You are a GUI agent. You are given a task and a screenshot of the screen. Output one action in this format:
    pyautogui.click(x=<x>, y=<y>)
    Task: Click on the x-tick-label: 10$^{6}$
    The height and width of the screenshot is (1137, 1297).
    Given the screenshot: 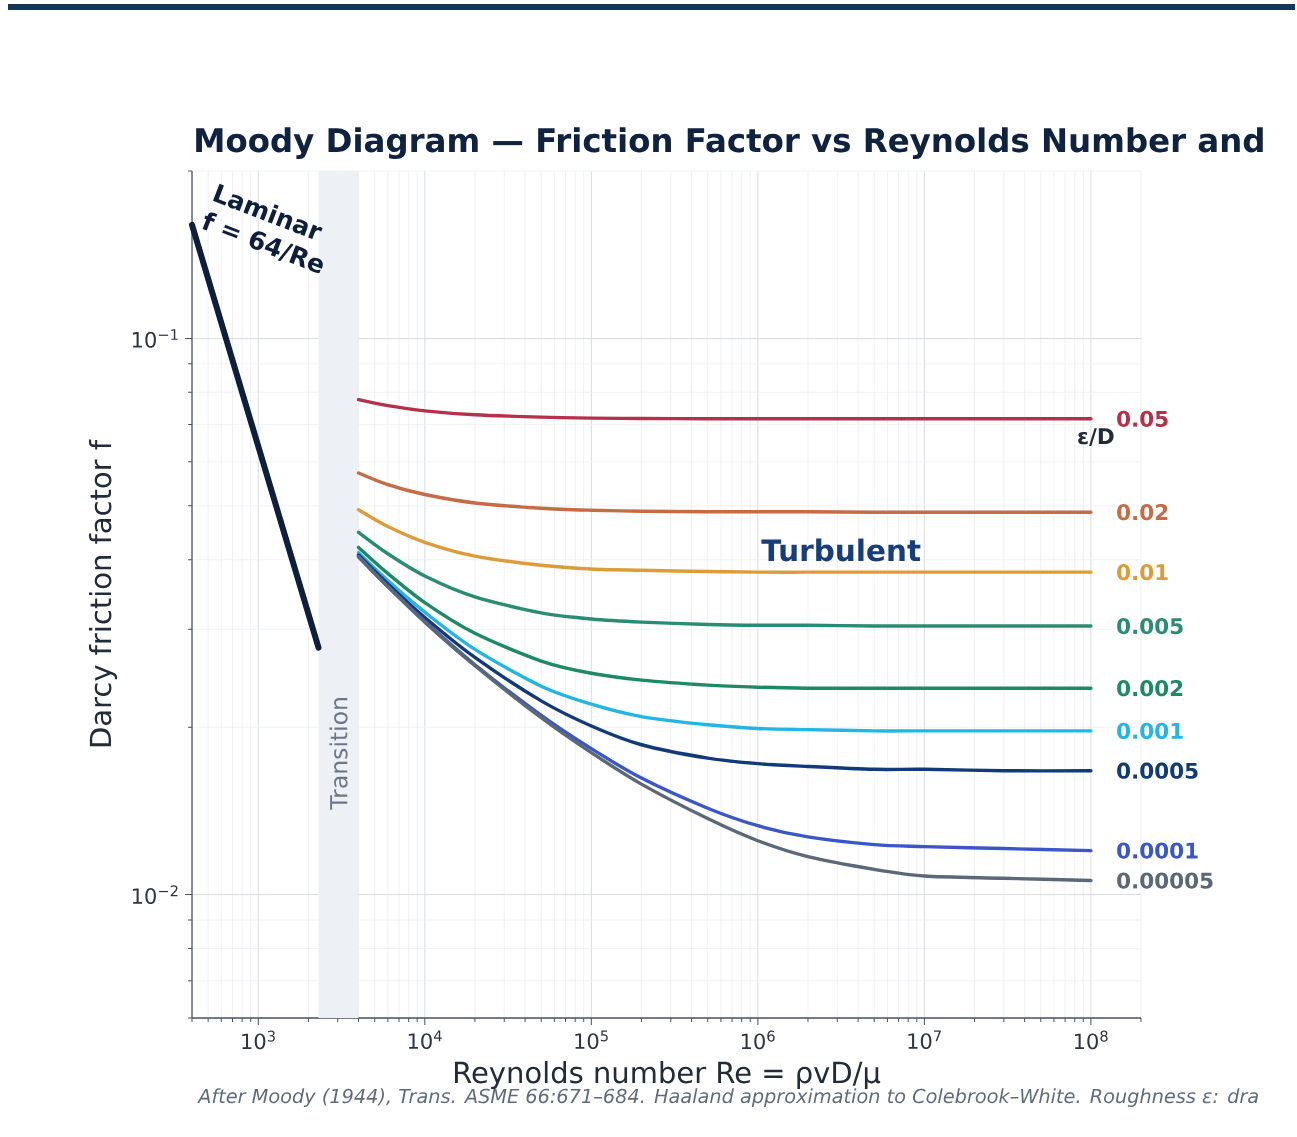 What is the action you would take?
    pyautogui.click(x=758, y=1040)
    